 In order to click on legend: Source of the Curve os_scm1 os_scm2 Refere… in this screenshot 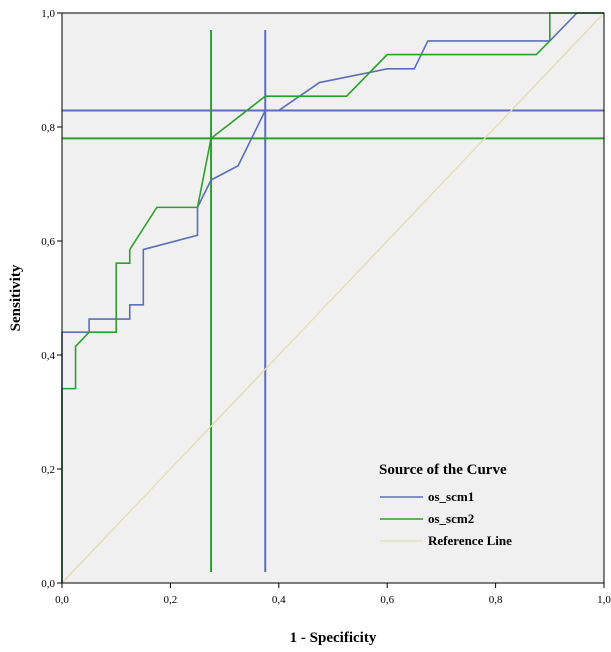, I will do `click(445, 505)`.